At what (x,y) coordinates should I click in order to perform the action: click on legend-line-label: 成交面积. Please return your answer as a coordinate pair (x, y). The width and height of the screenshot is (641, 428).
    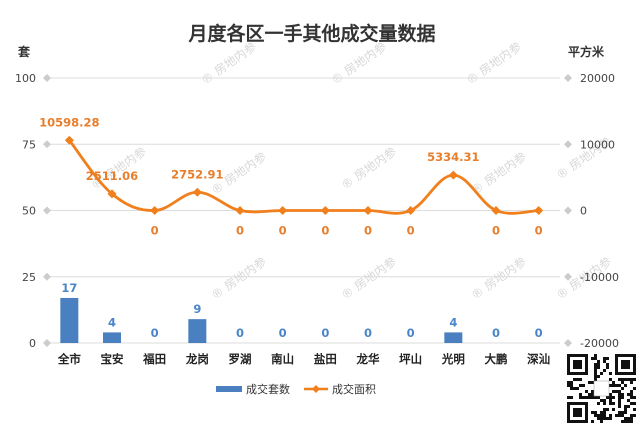
    Looking at the image, I should click on (354, 389).